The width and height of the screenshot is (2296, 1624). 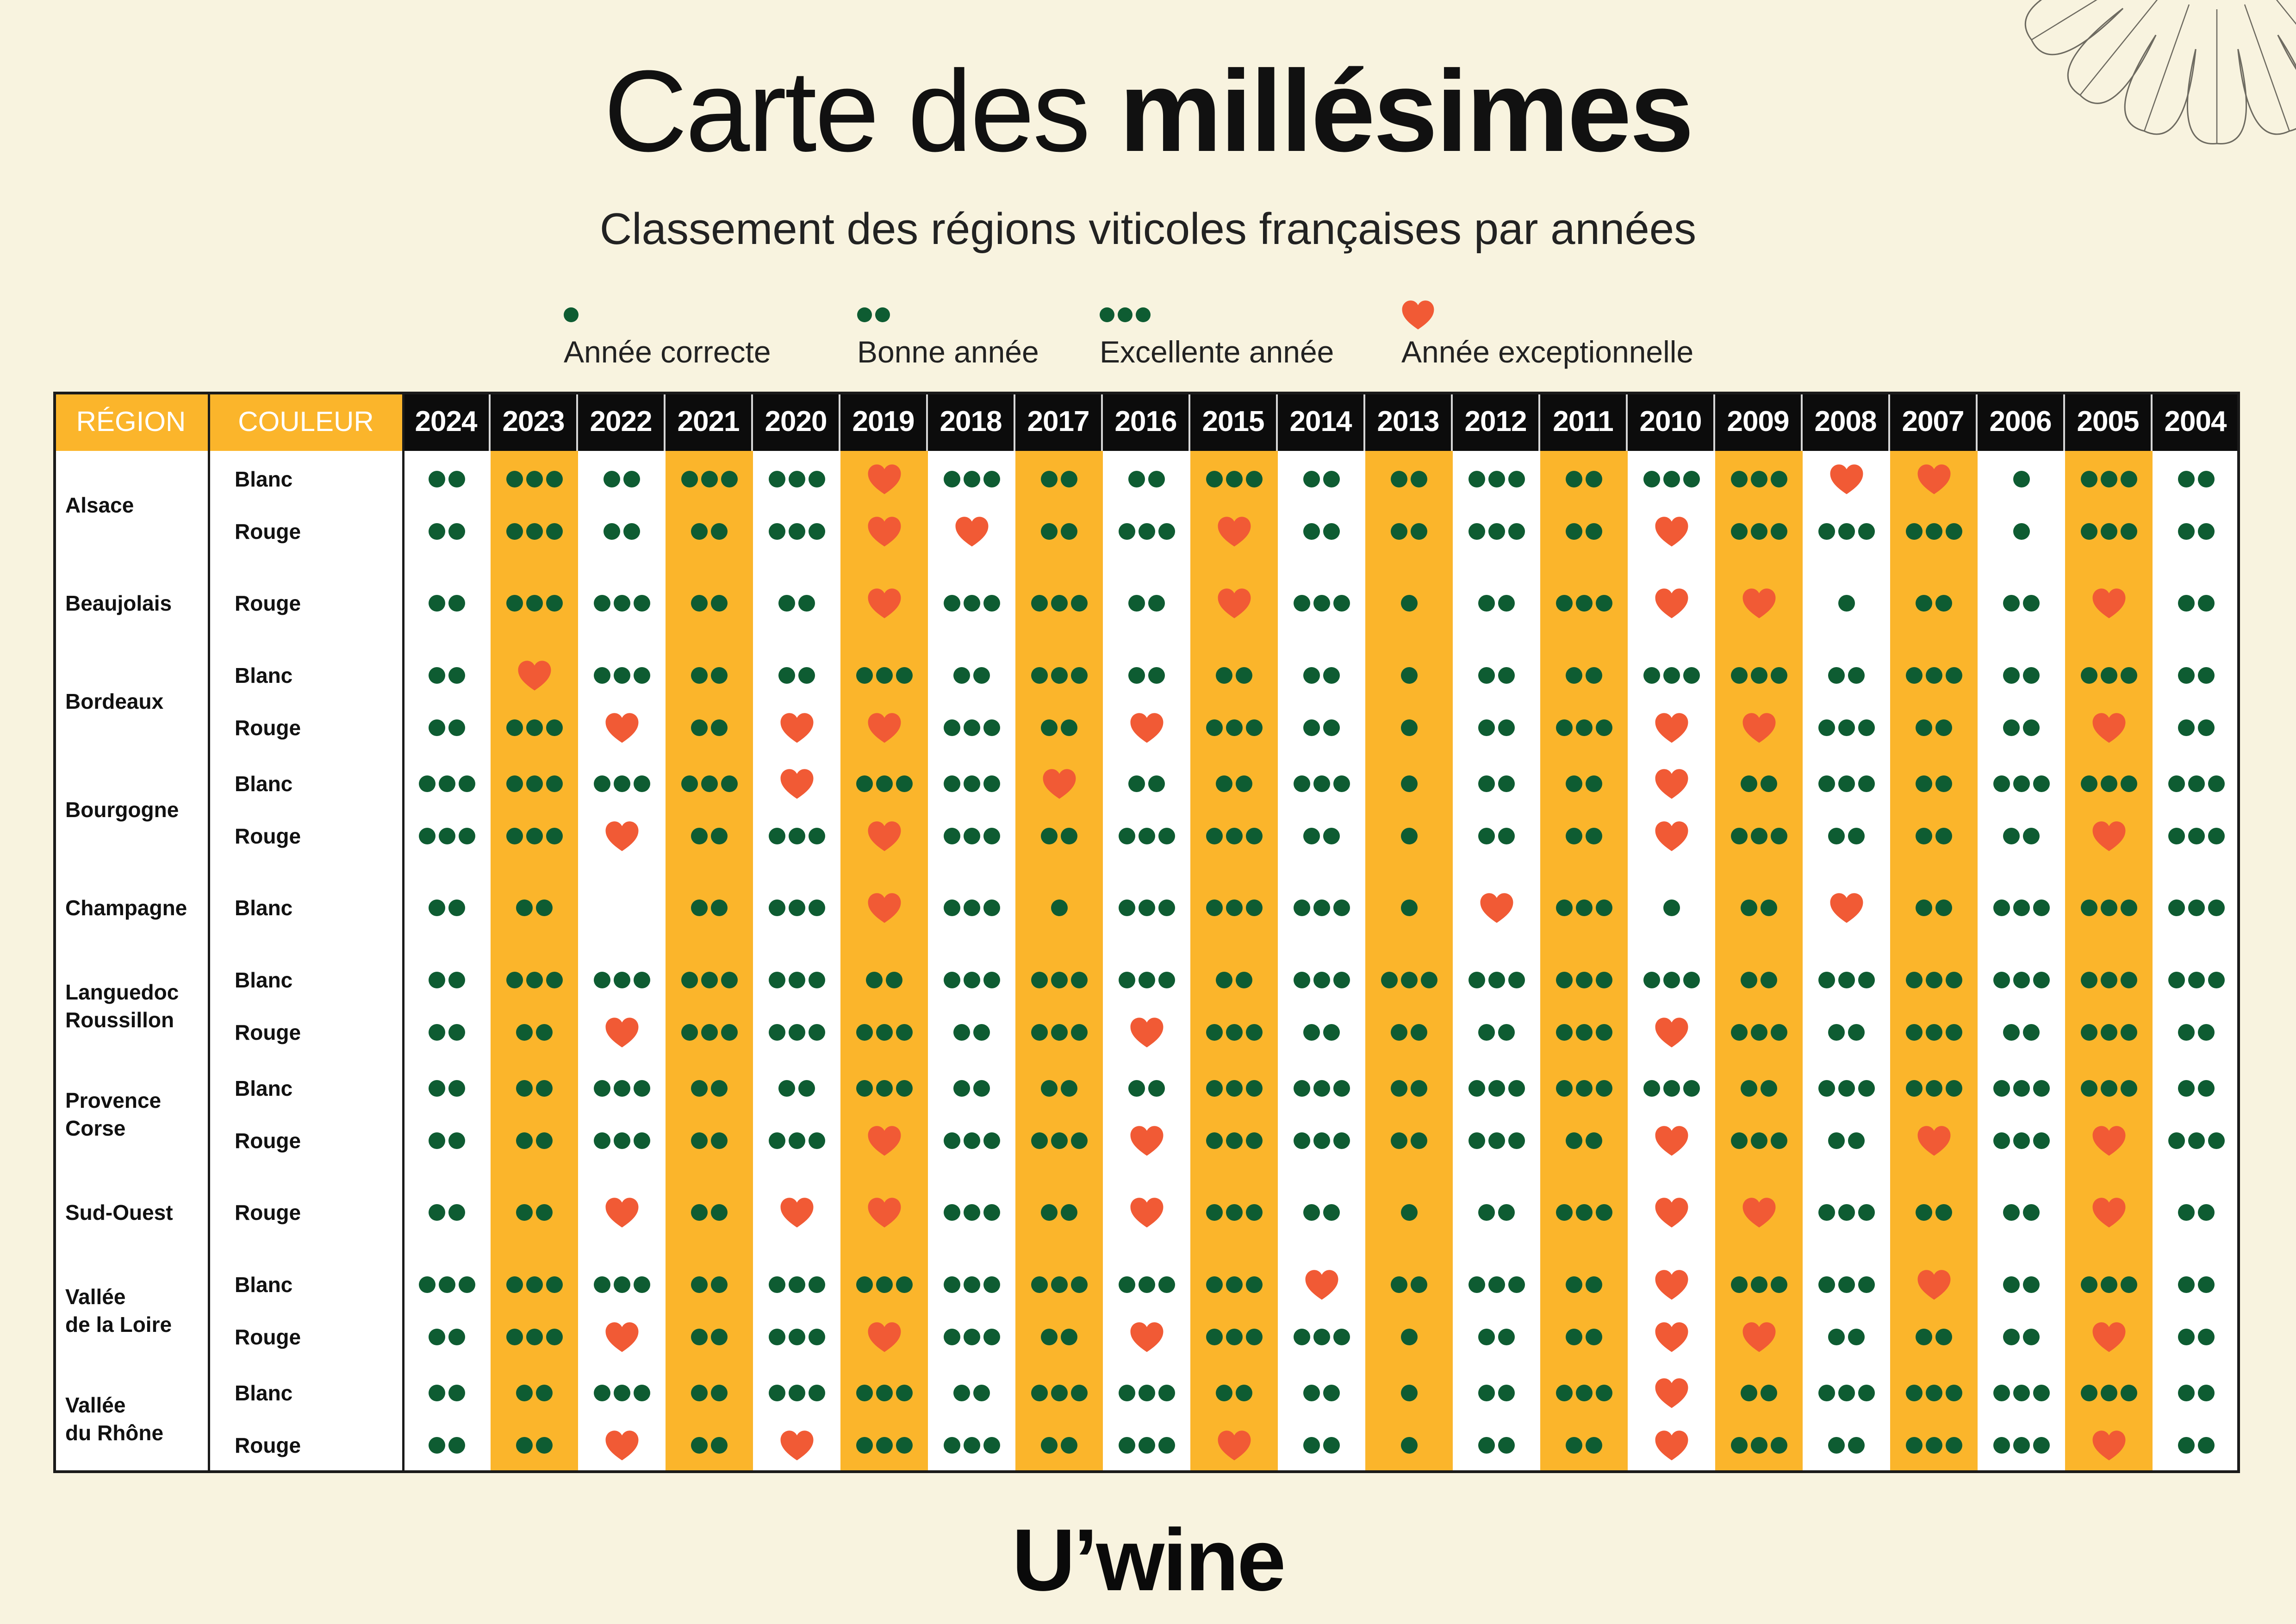 What do you see at coordinates (2112, 56) in the screenshot?
I see `ornament-petal` at bounding box center [2112, 56].